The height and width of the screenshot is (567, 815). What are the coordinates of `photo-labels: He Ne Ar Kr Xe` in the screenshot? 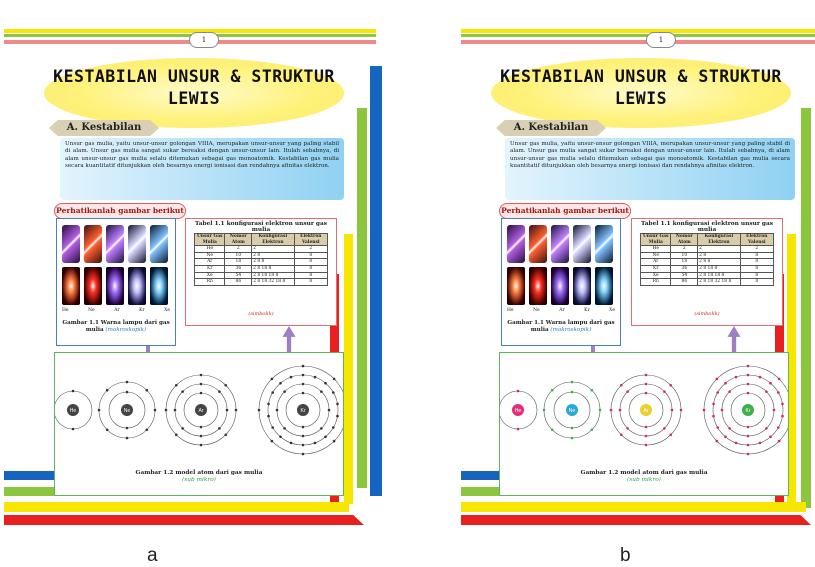 It's located at (116, 310).